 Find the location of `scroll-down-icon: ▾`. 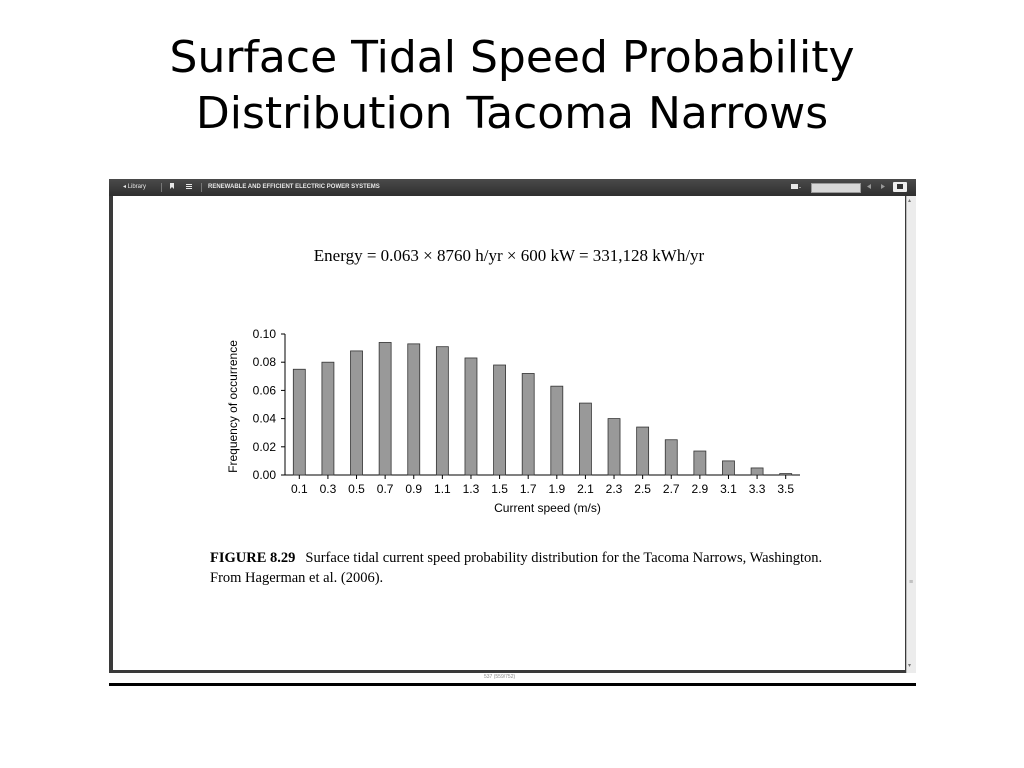

scroll-down-icon: ▾ is located at coordinates (910, 666).